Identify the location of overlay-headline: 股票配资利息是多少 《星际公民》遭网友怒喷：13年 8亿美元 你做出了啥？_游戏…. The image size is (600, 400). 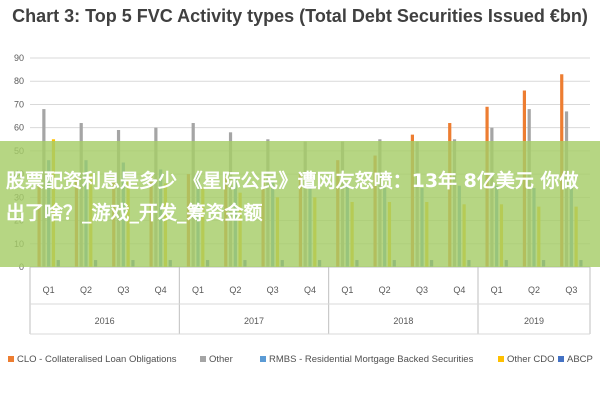
(292, 197).